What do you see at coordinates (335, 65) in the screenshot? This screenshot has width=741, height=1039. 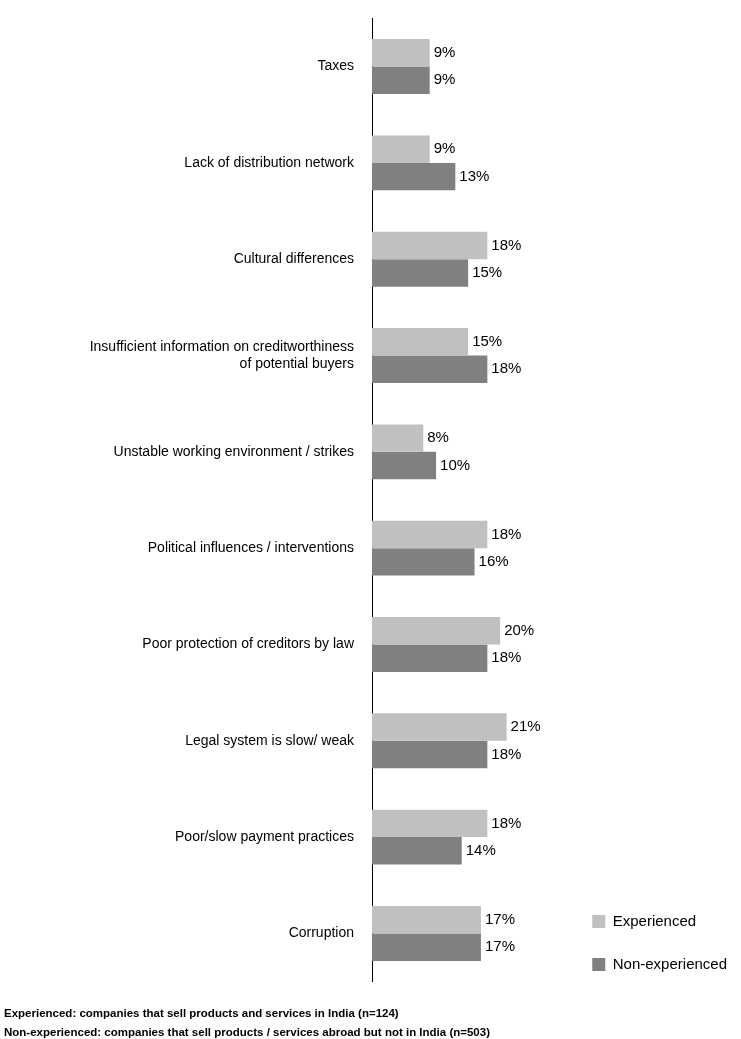 I see `y-tick-label: Taxes` at bounding box center [335, 65].